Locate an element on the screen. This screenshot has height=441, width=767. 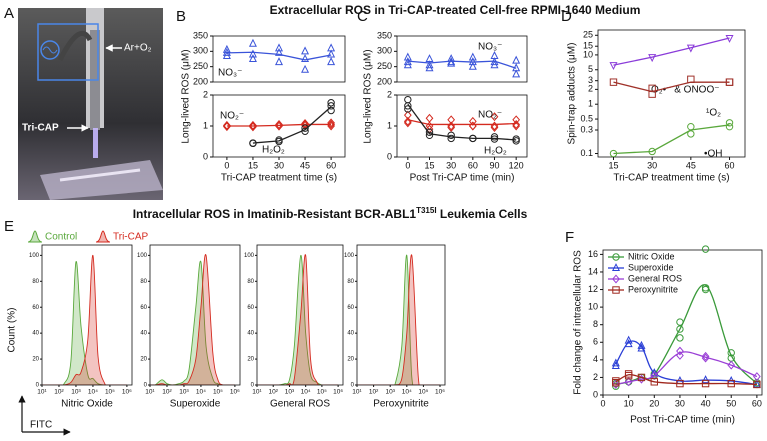
x-axis-label: Post Tri-CAP time (min) is located at coordinates (682, 420).